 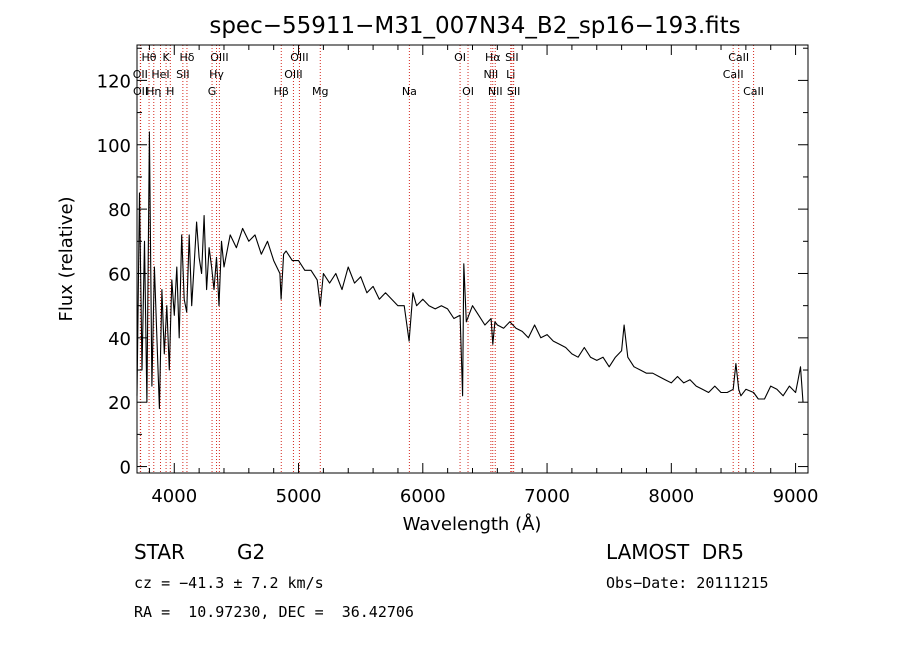 I want to click on spectral-line-label: HeI, so click(x=160, y=74).